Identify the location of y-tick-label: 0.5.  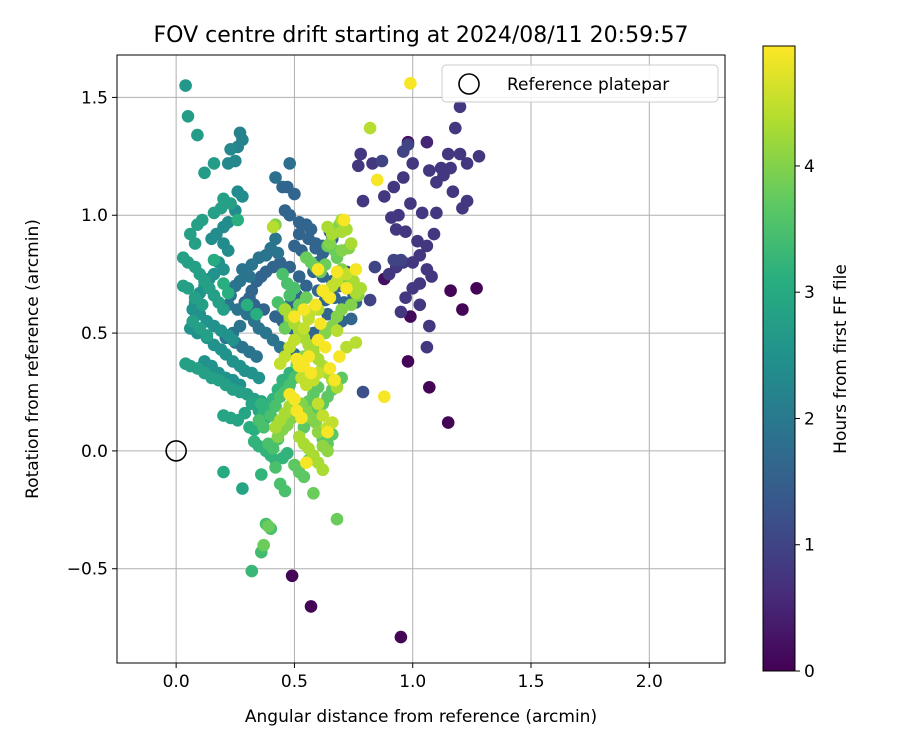
(94, 334).